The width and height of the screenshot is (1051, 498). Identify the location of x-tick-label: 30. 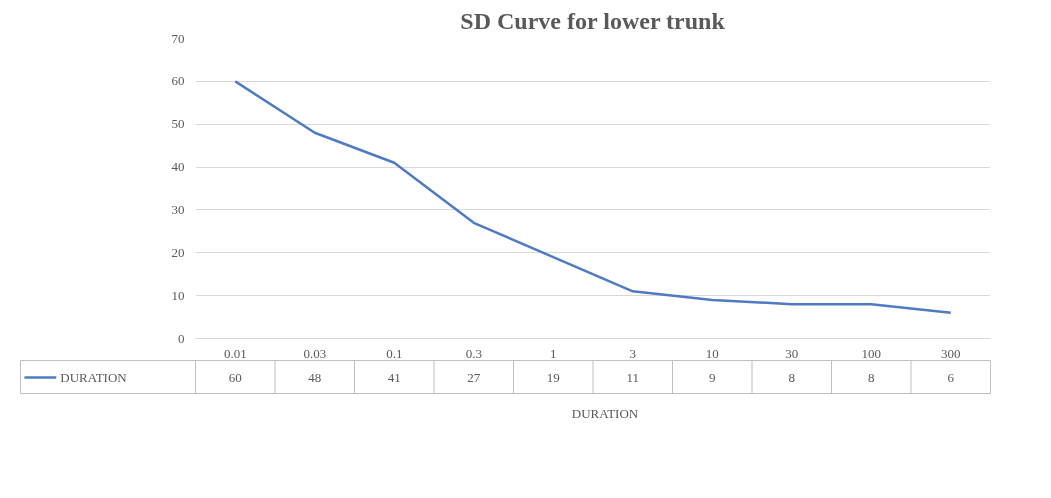
(792, 353).